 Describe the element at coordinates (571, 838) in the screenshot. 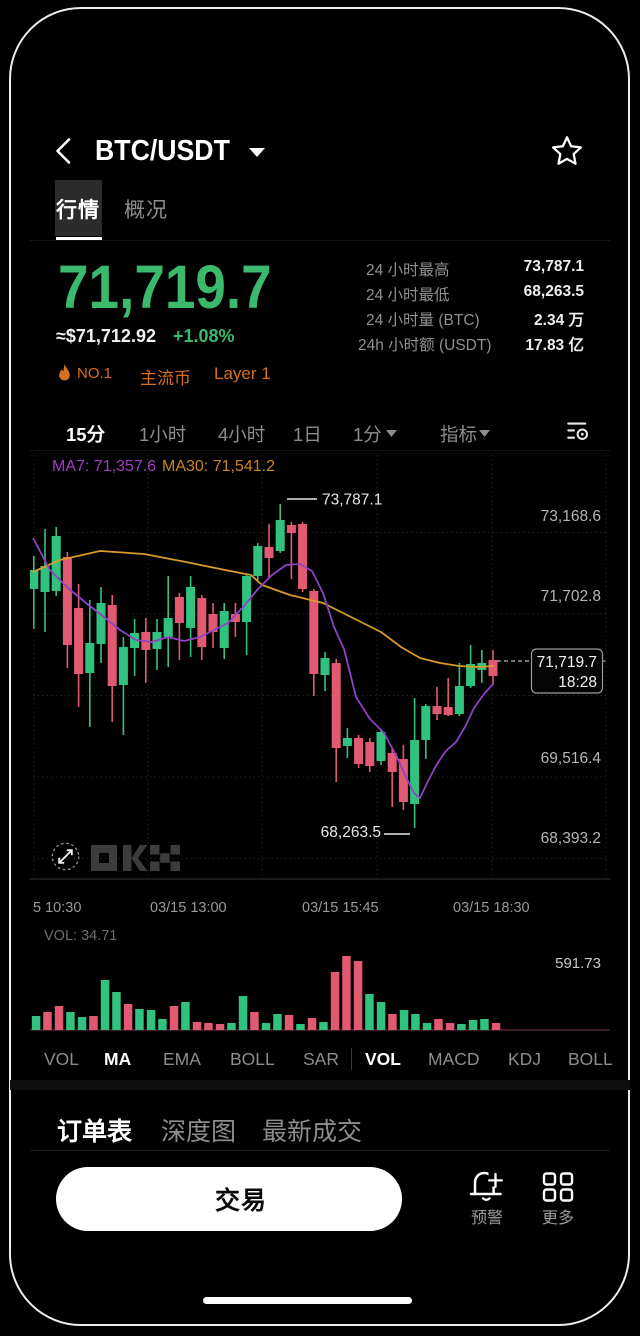

I see `svg-text: 68,393.2` at that location.